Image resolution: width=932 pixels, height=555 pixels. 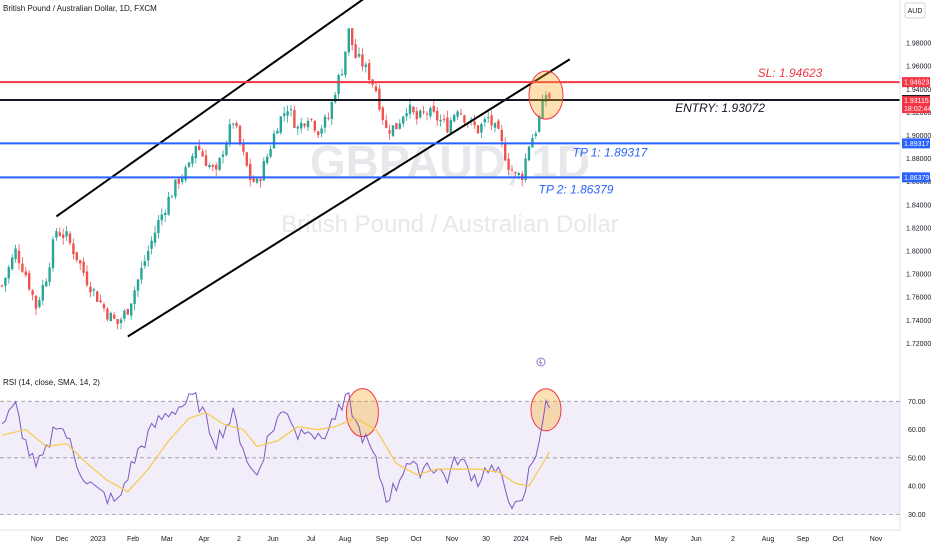 I want to click on time-tick-9: Aug, so click(x=345, y=539).